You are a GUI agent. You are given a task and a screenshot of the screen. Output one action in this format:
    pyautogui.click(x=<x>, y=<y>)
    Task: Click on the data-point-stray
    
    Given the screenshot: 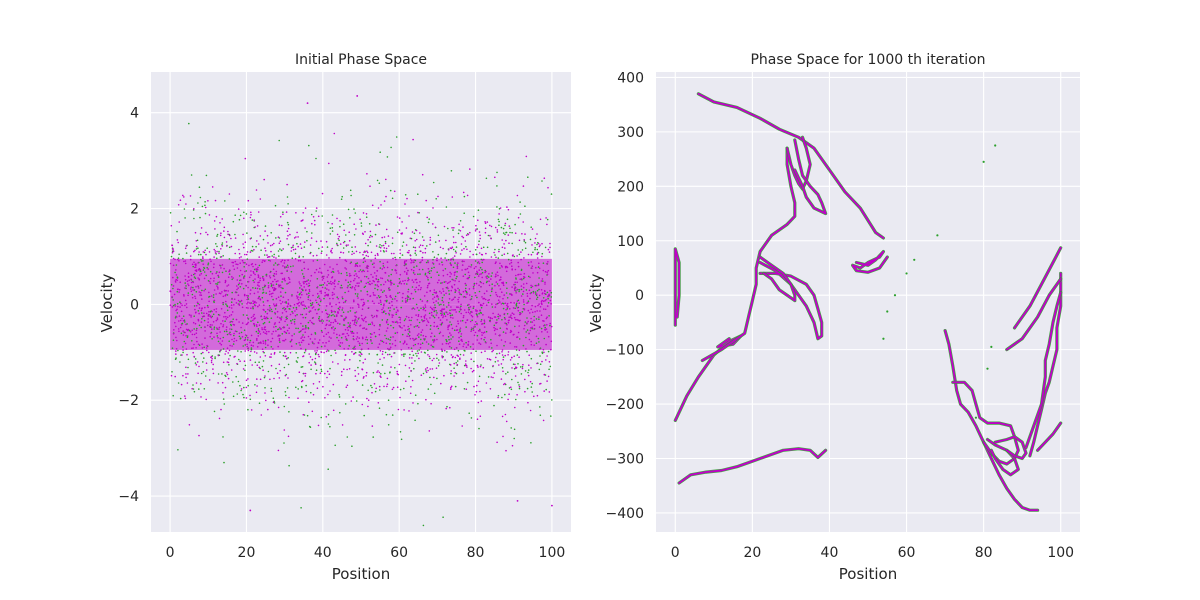 What is the action you would take?
    pyautogui.click(x=937, y=235)
    